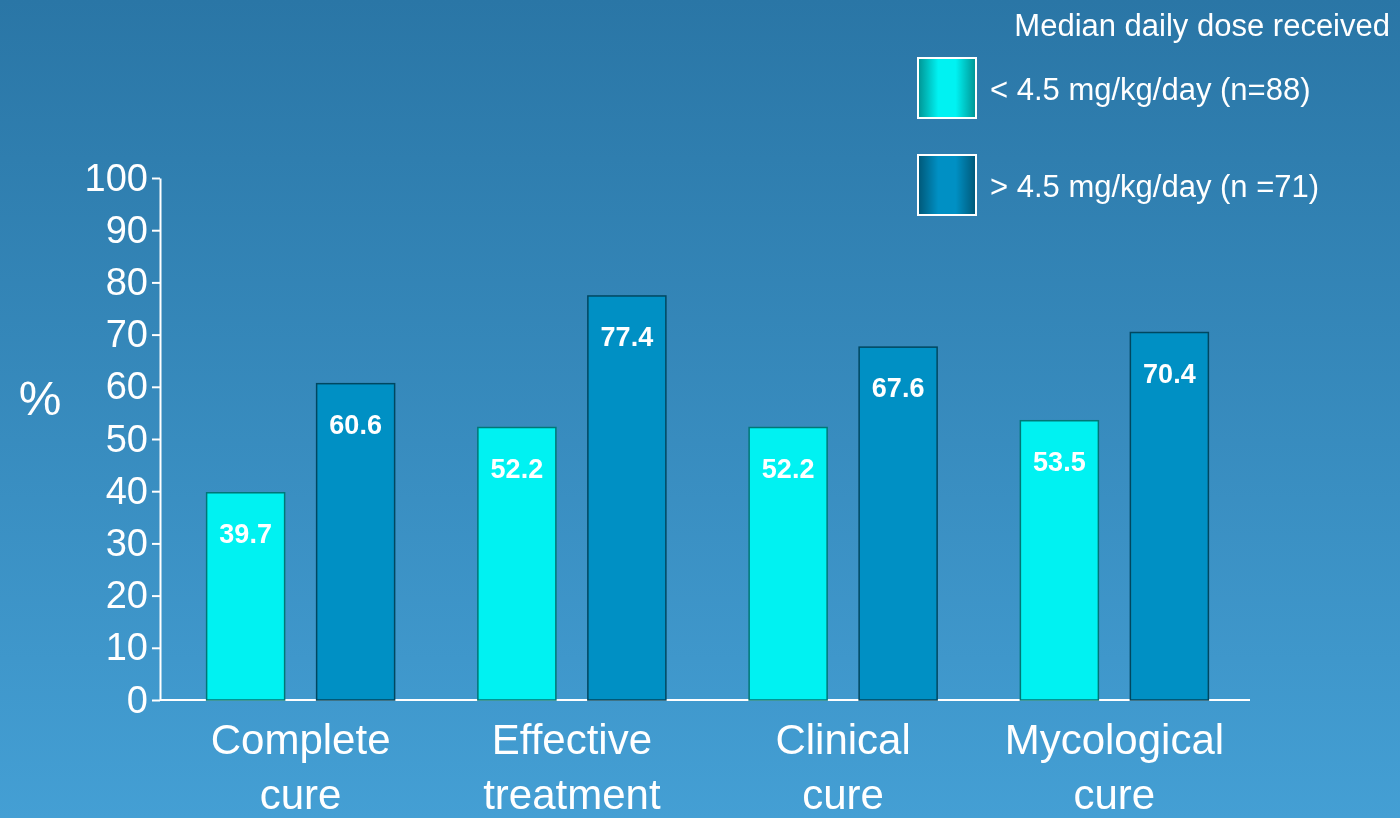 This screenshot has height=818, width=1400. I want to click on y-tick-label: 100, so click(116, 177).